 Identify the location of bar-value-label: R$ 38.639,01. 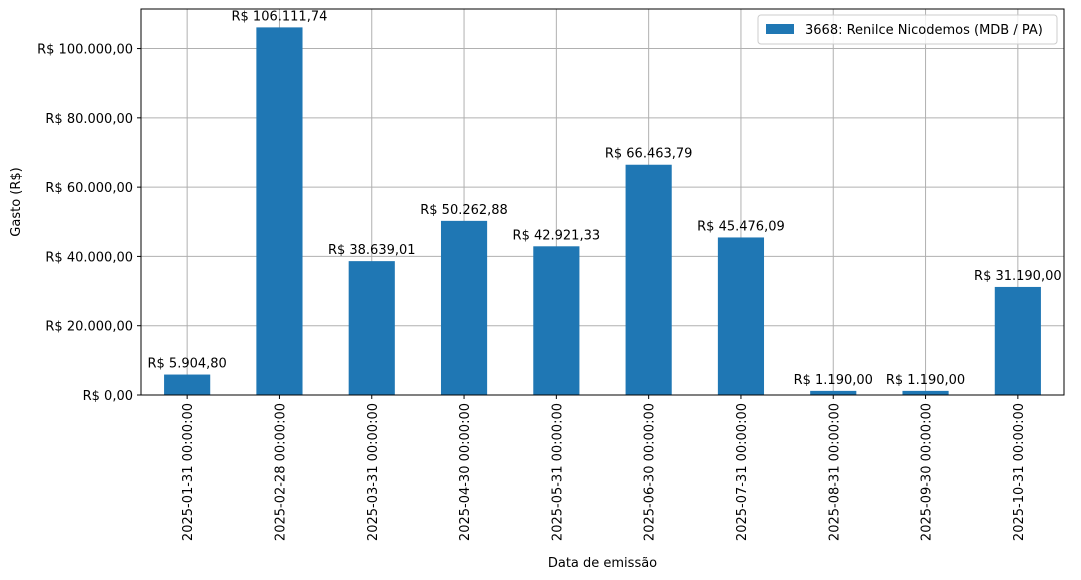
(372, 250).